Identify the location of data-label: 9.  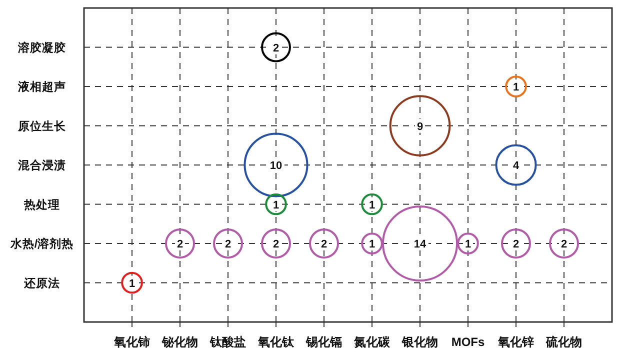
(420, 126).